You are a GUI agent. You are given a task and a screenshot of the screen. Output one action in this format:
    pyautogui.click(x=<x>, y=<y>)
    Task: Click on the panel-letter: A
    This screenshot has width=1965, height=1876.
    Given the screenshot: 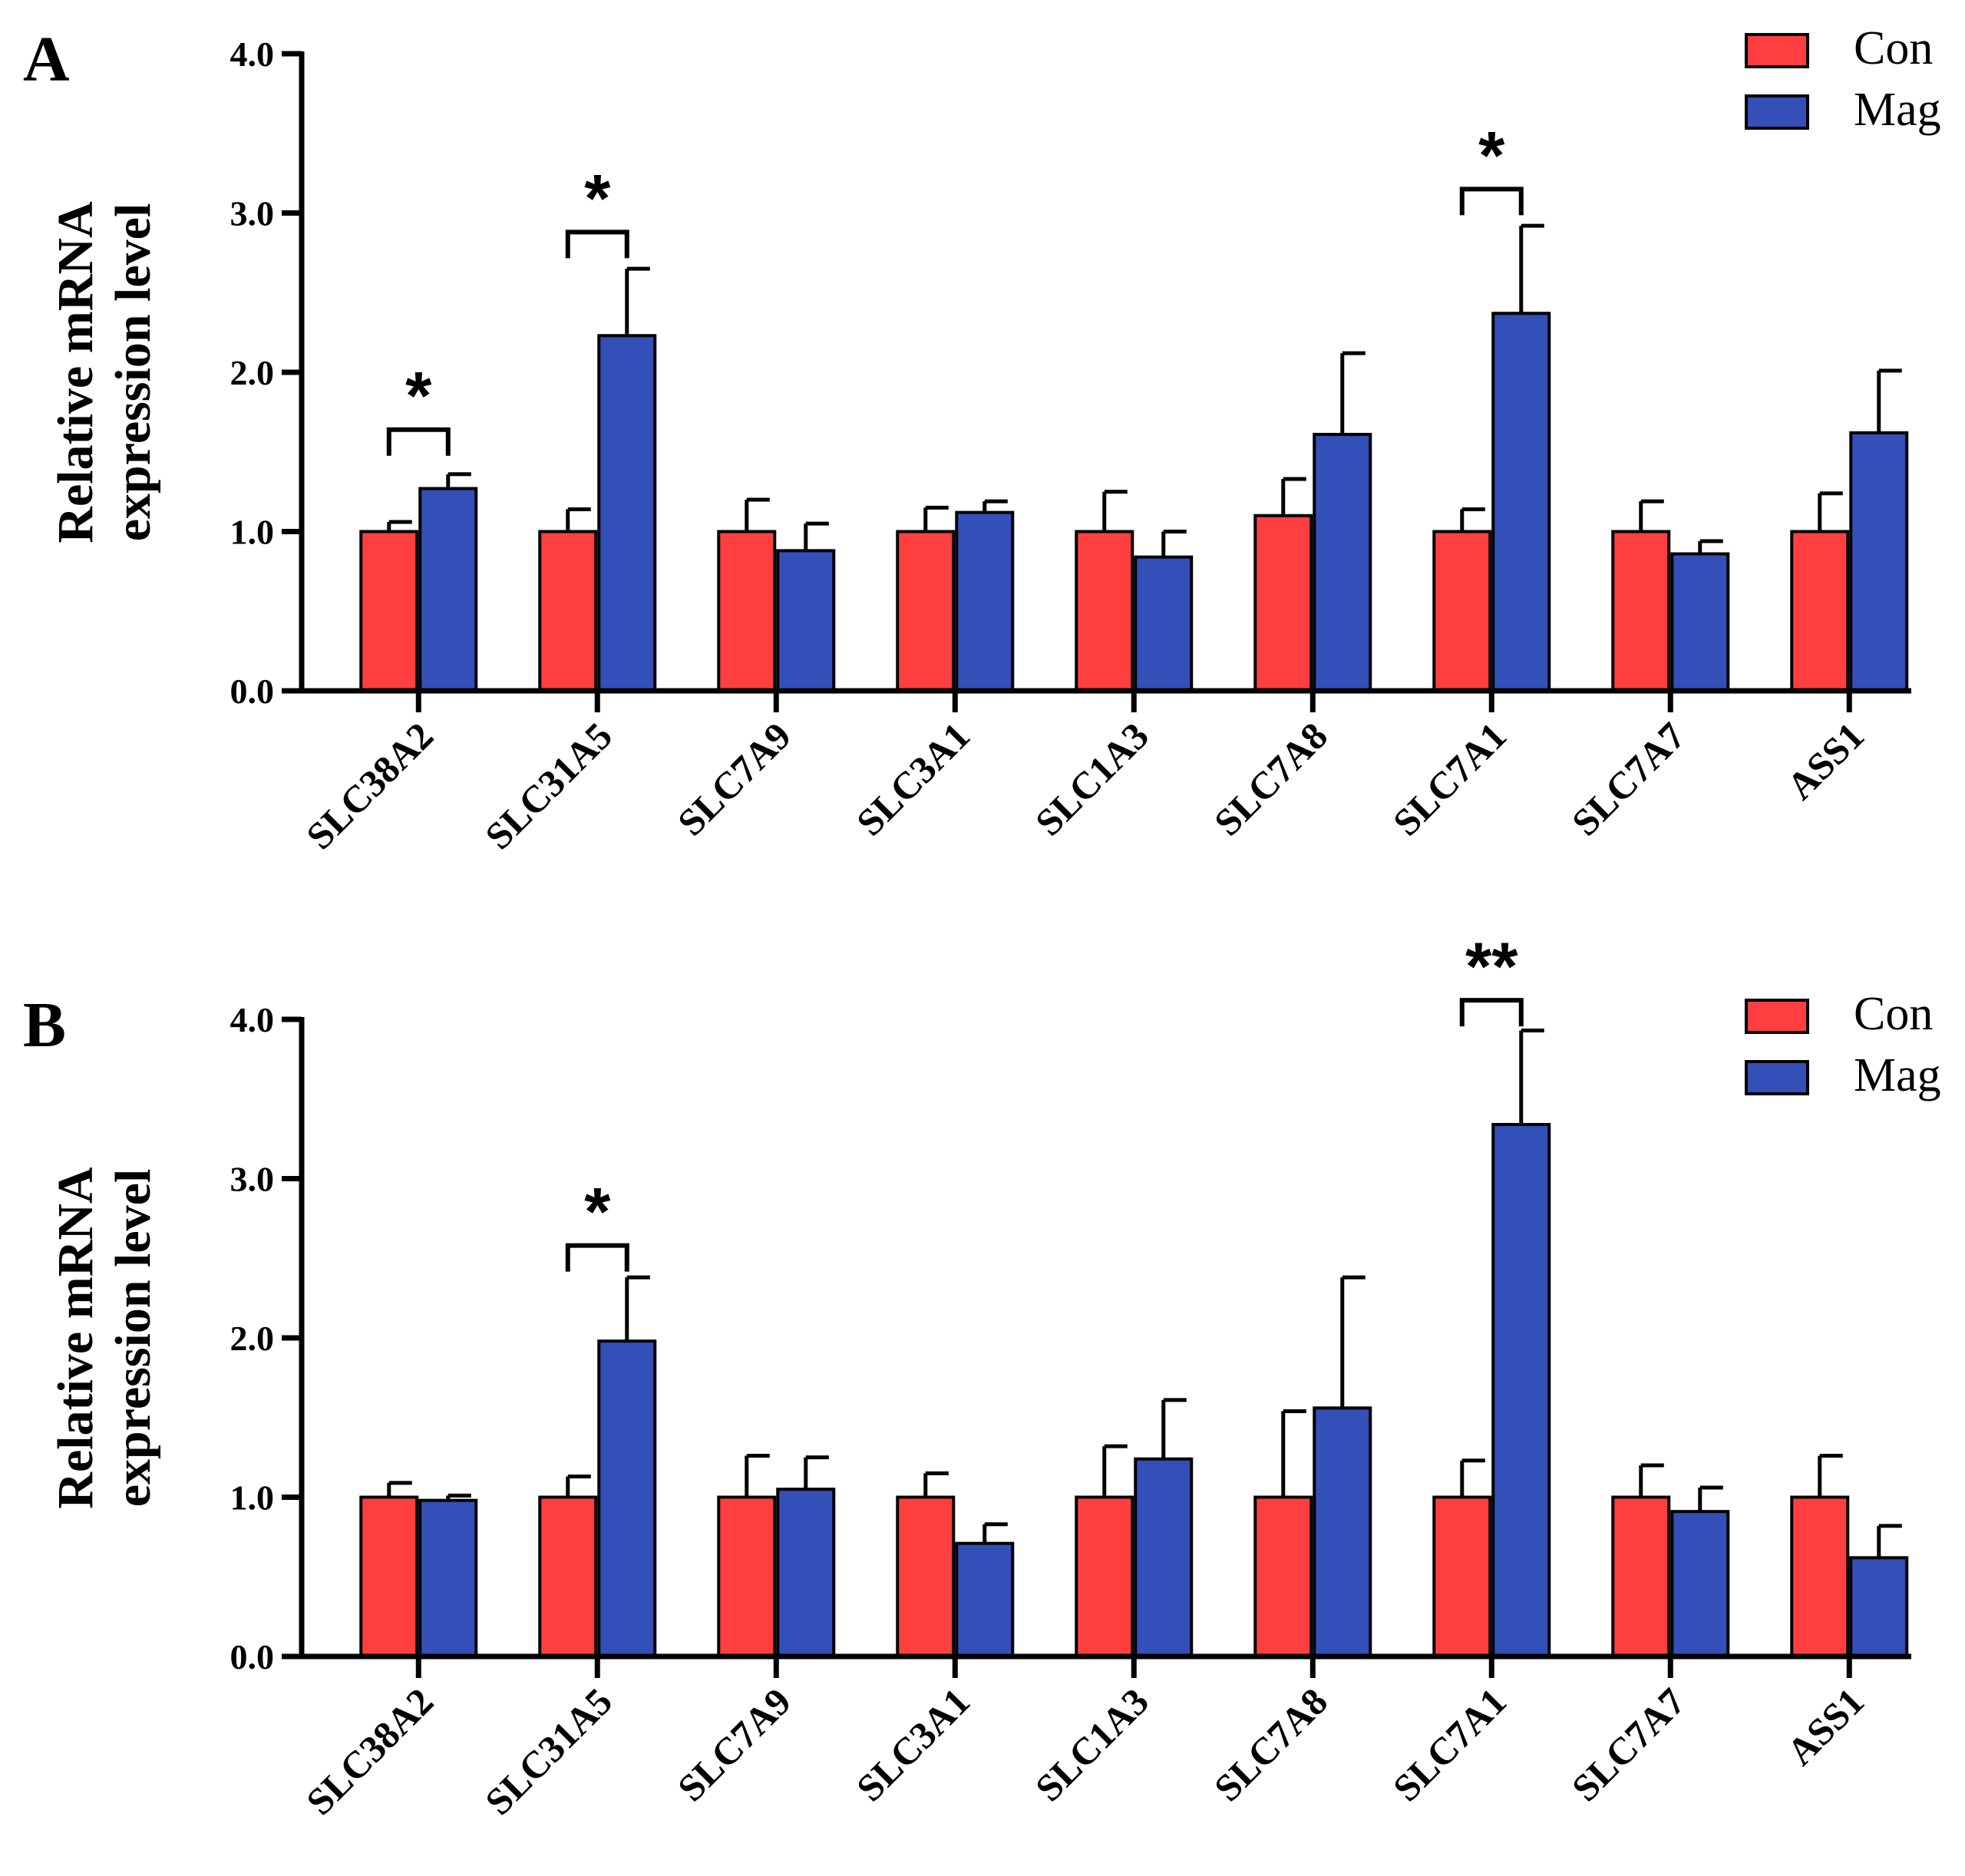 What is the action you would take?
    pyautogui.click(x=46, y=59)
    